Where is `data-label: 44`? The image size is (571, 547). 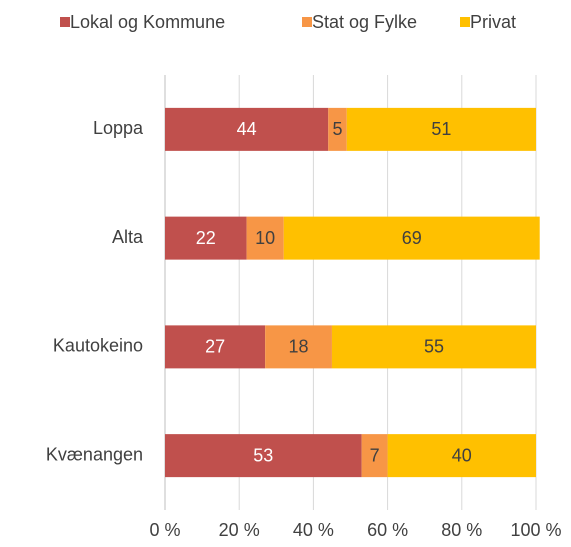
data-label: 44 is located at coordinates (247, 129).